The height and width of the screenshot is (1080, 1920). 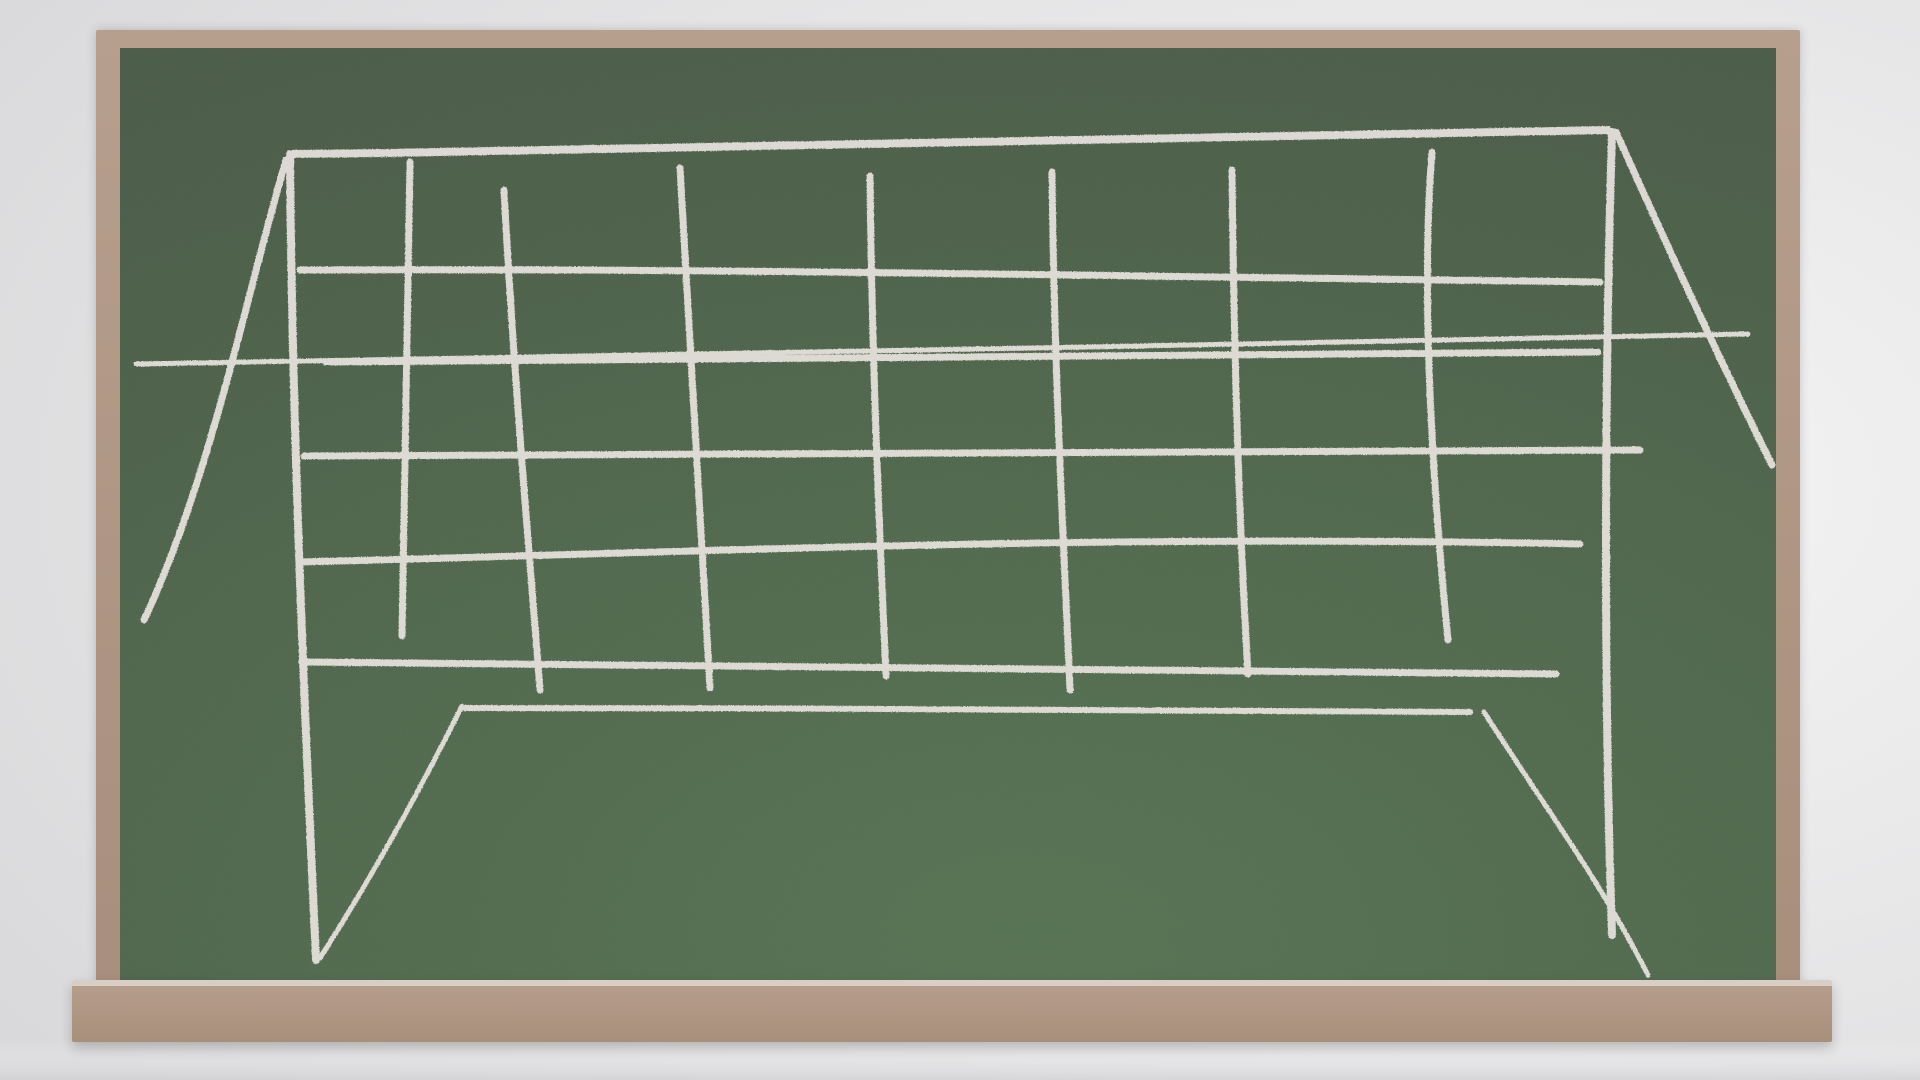 I want to click on chalk-tray, so click(x=952, y=1011).